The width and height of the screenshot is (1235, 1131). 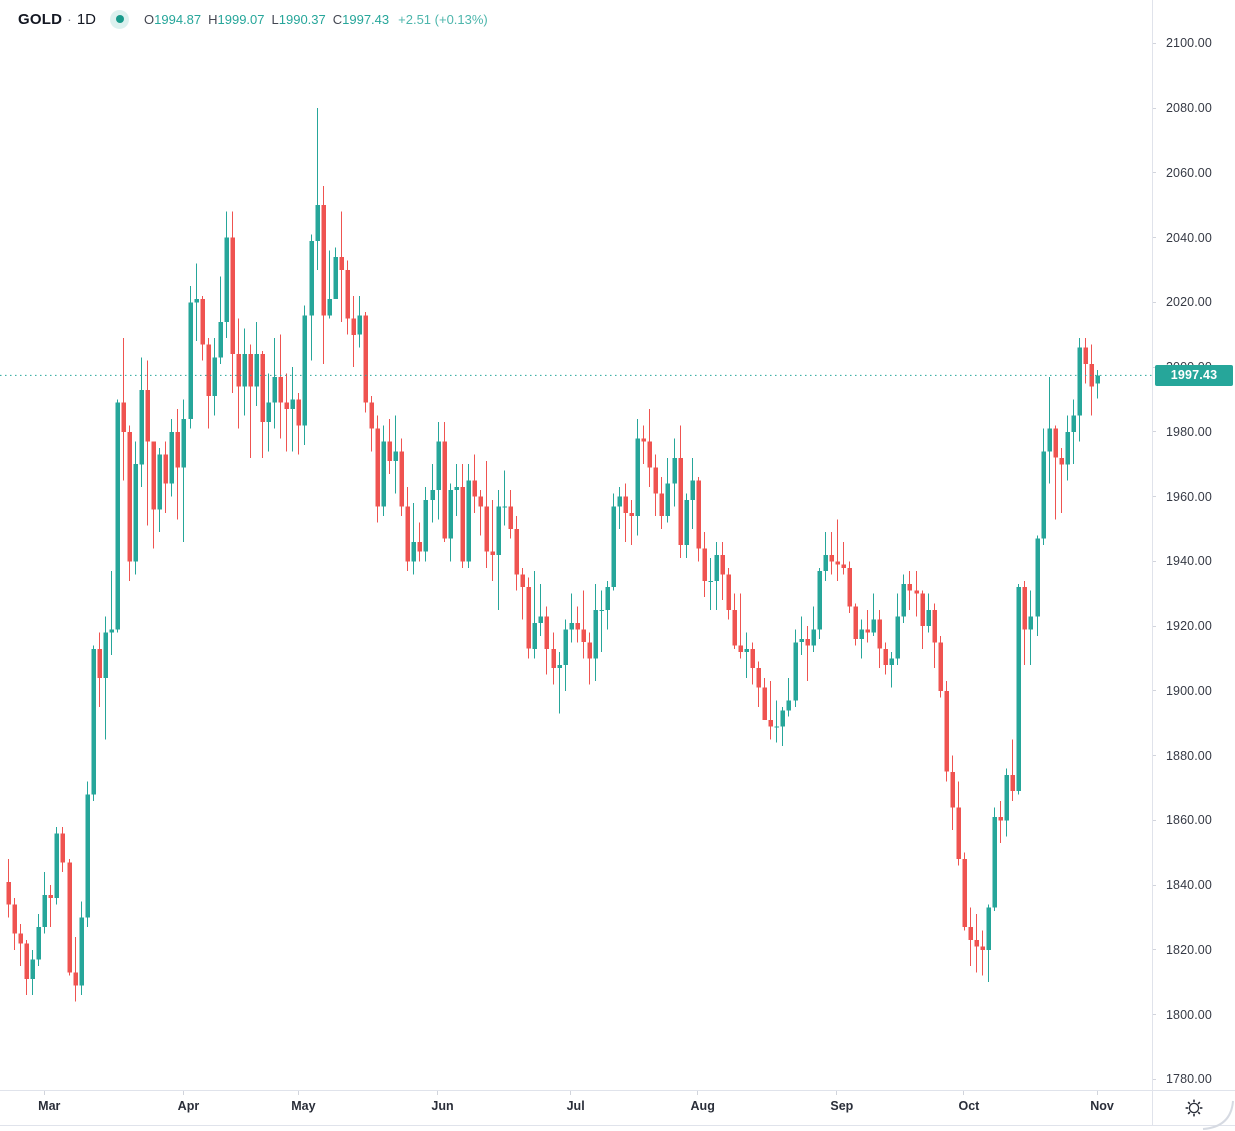 What do you see at coordinates (337, 19) in the screenshot?
I see `close-label: C` at bounding box center [337, 19].